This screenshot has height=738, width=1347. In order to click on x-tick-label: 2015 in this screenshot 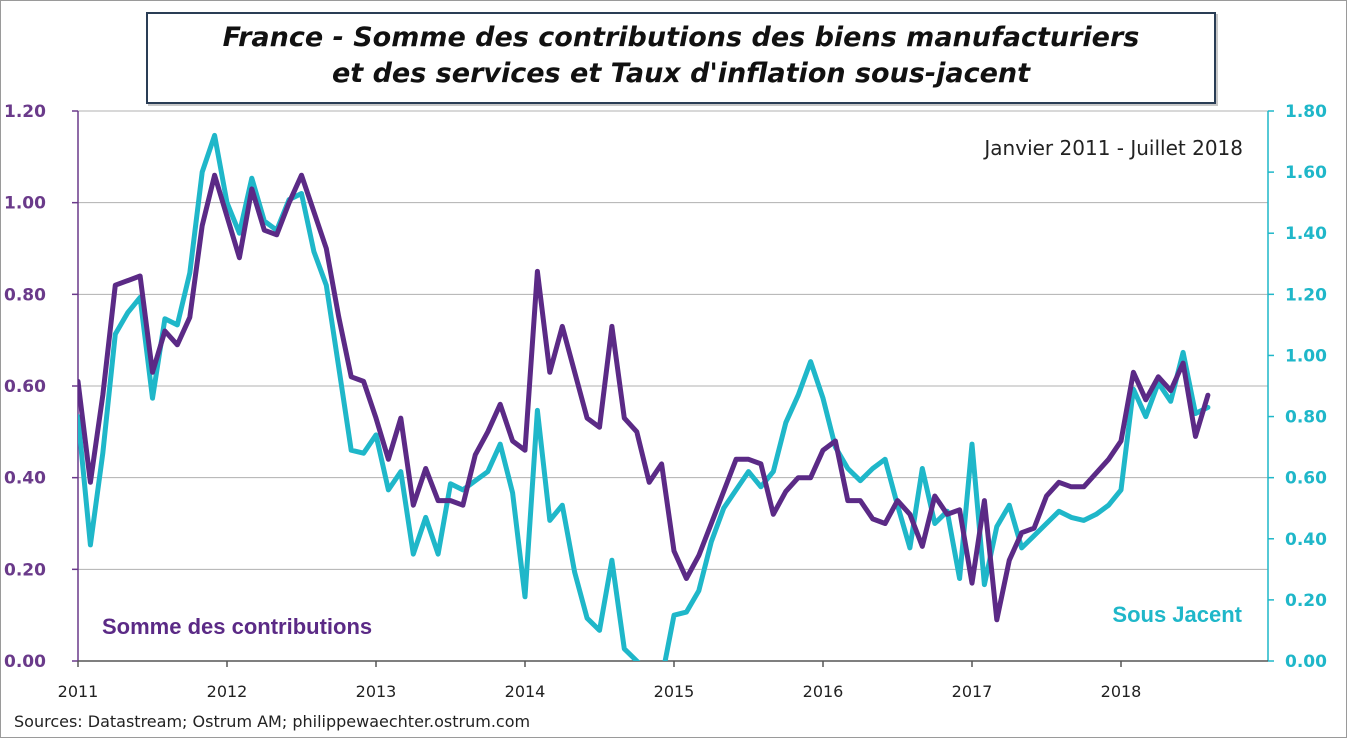, I will do `click(674, 691)`.